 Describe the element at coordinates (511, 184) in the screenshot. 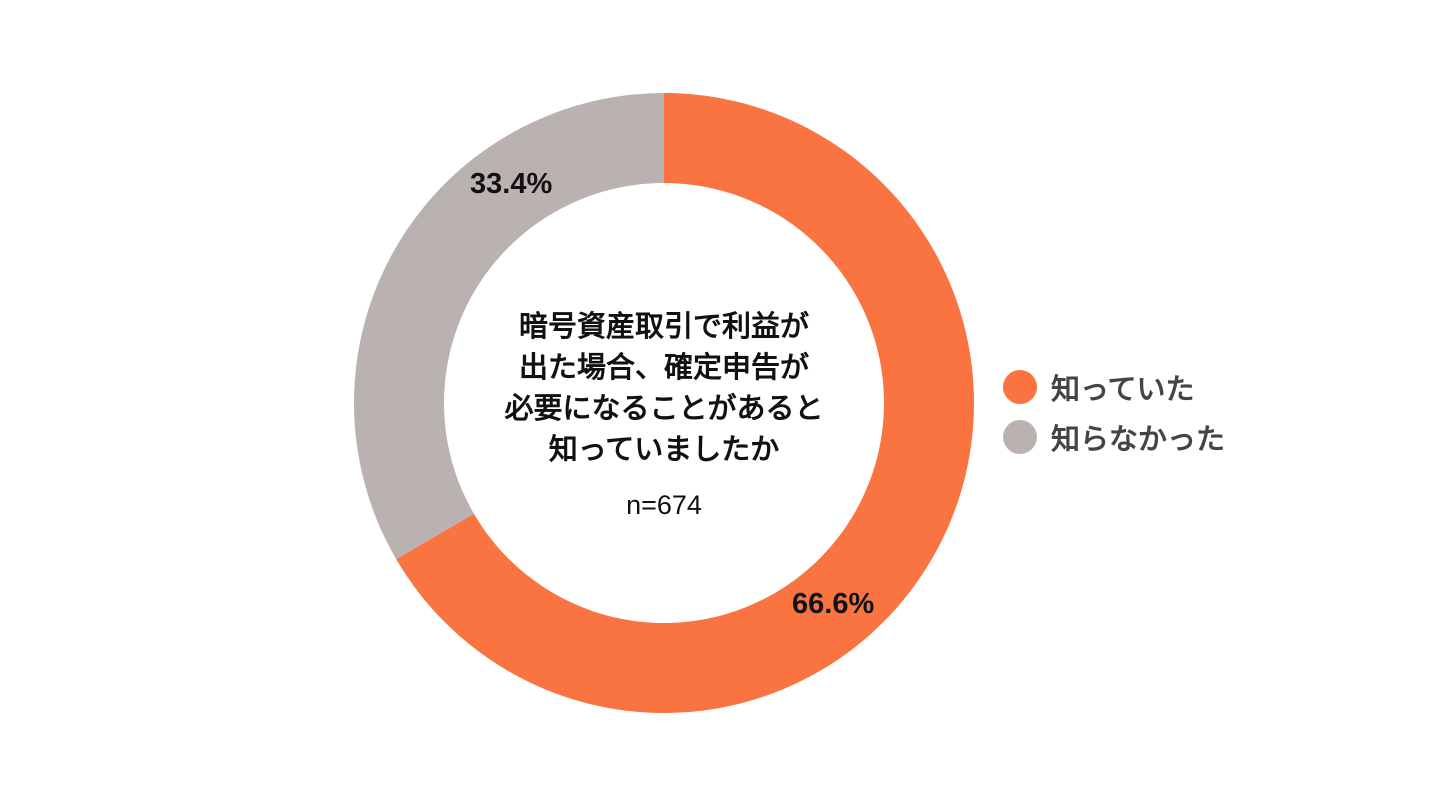

I see `data-label-did-not-know: 33.4%` at that location.